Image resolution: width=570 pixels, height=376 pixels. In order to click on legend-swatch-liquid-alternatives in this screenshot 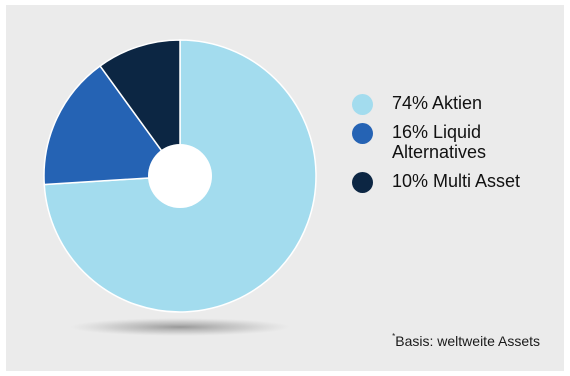, I will do `click(362, 133)`.